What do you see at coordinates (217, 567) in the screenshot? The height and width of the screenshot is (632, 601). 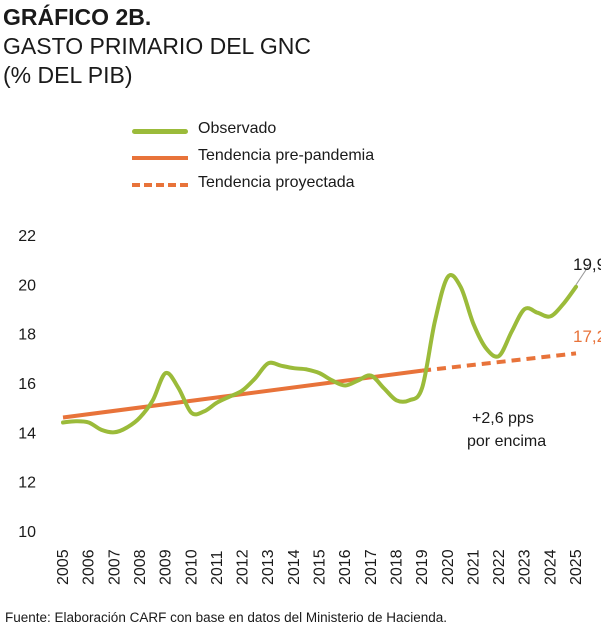 I see `x-tick-label: 2011` at bounding box center [217, 567].